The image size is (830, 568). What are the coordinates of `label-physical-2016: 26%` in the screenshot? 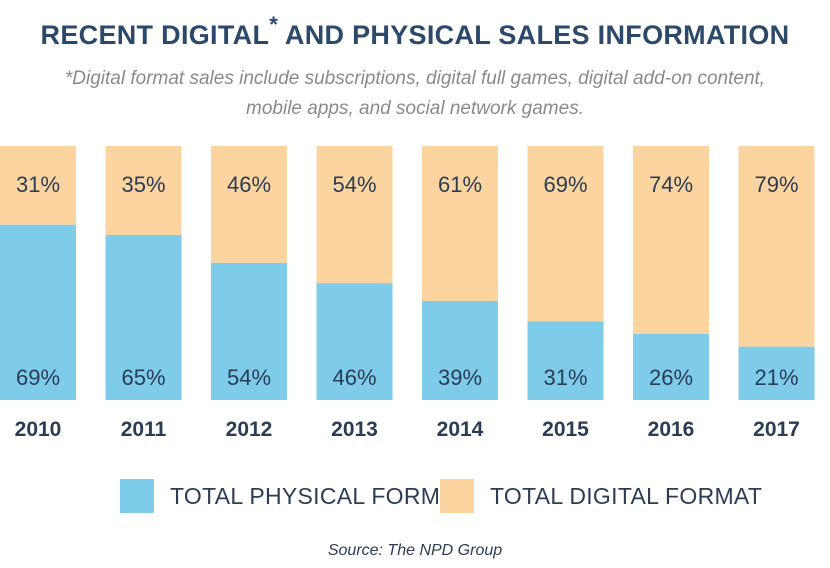 It's located at (671, 377).